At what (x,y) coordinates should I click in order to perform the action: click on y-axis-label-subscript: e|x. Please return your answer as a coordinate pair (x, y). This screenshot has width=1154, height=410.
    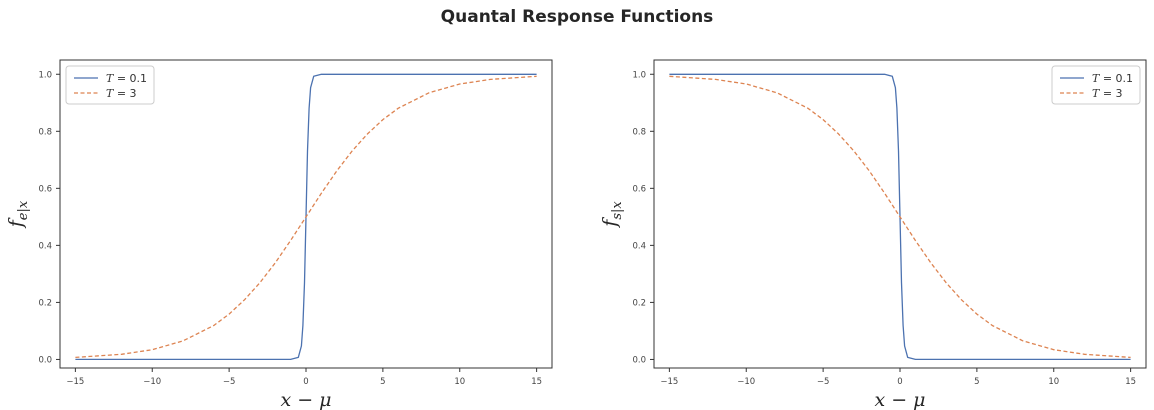
    Looking at the image, I should click on (23, 210).